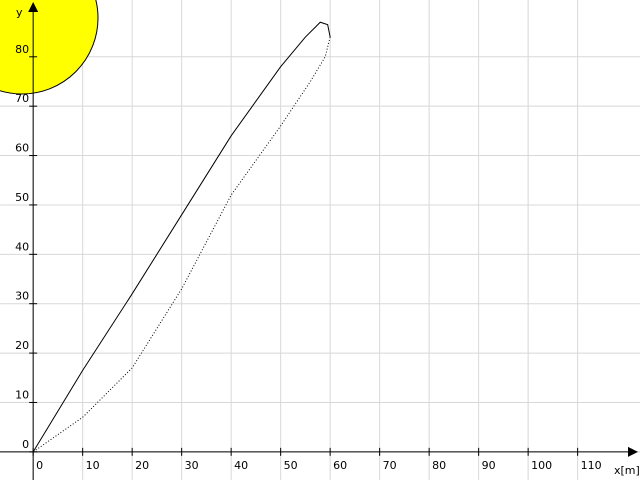  What do you see at coordinates (22, 394) in the screenshot?
I see `y-tick-label: 10` at bounding box center [22, 394].